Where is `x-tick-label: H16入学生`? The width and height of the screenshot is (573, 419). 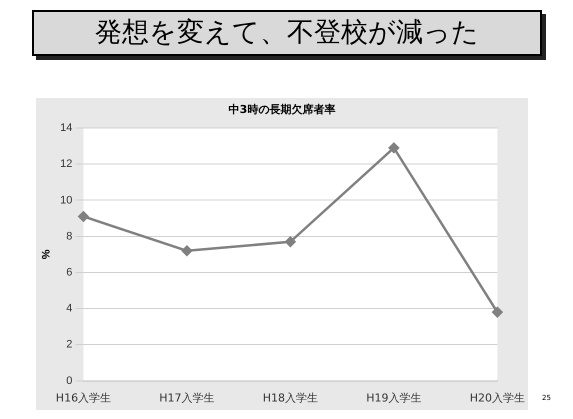
x-tick-label: H16入学生 is located at coordinates (84, 397).